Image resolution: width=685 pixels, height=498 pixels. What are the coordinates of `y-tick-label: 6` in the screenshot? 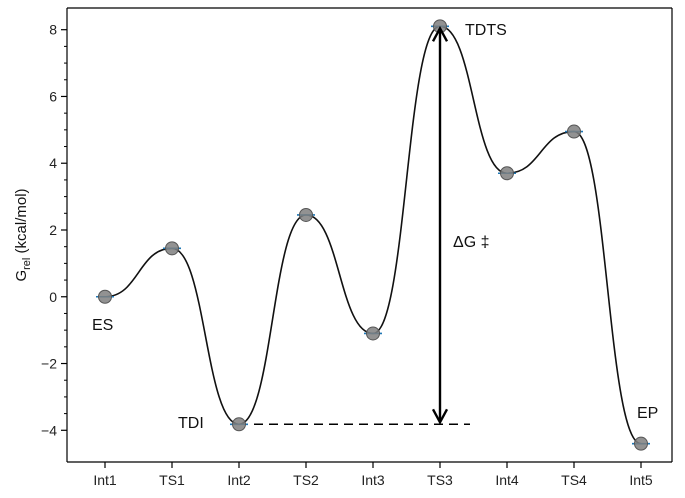 It's located at (53, 96).